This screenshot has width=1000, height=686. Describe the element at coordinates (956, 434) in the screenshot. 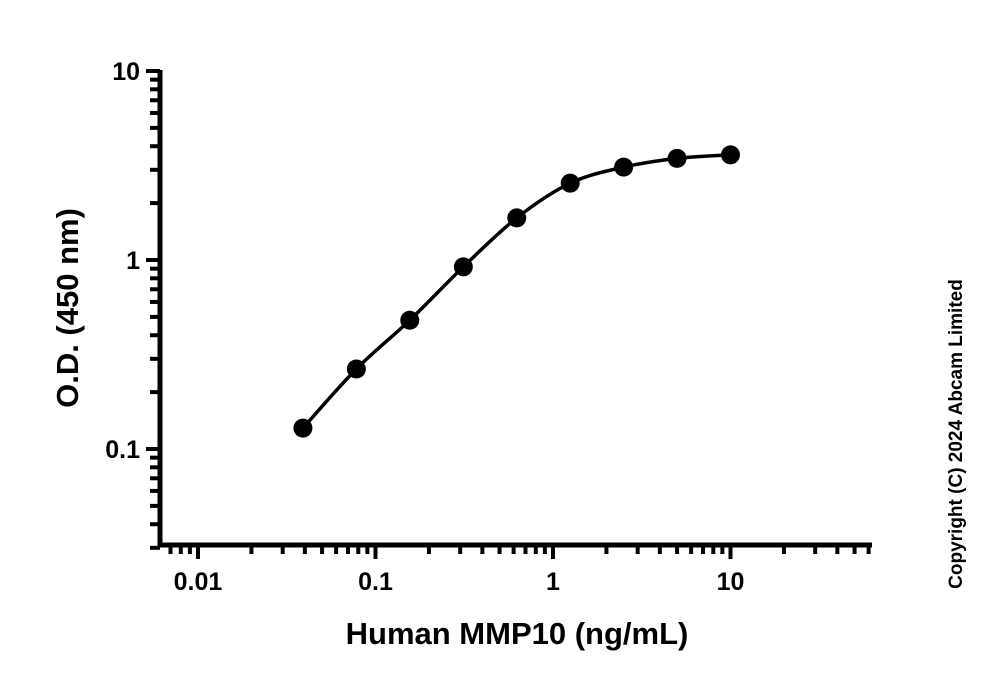

I see `copyright-notice: Copyright (C) 2024 Abcam Limited` at that location.